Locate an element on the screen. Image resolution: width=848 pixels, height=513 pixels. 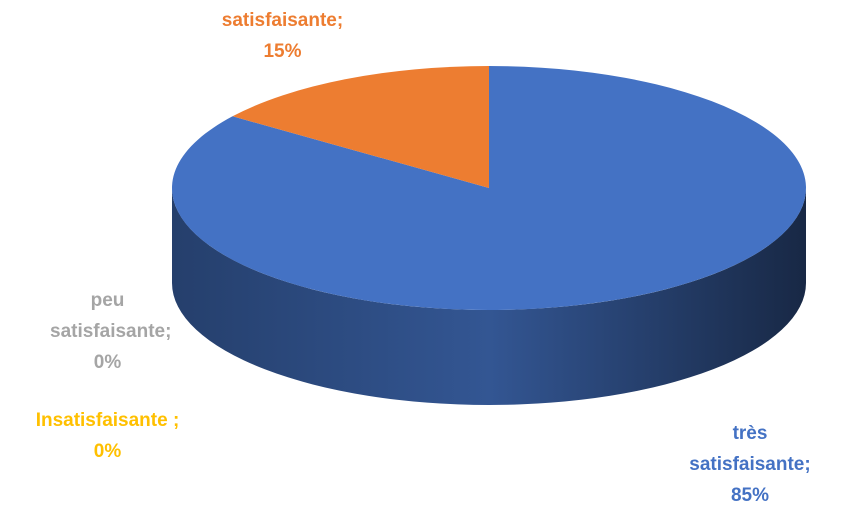
data-label: très satisfaisante; 85% is located at coordinates (750, 464).